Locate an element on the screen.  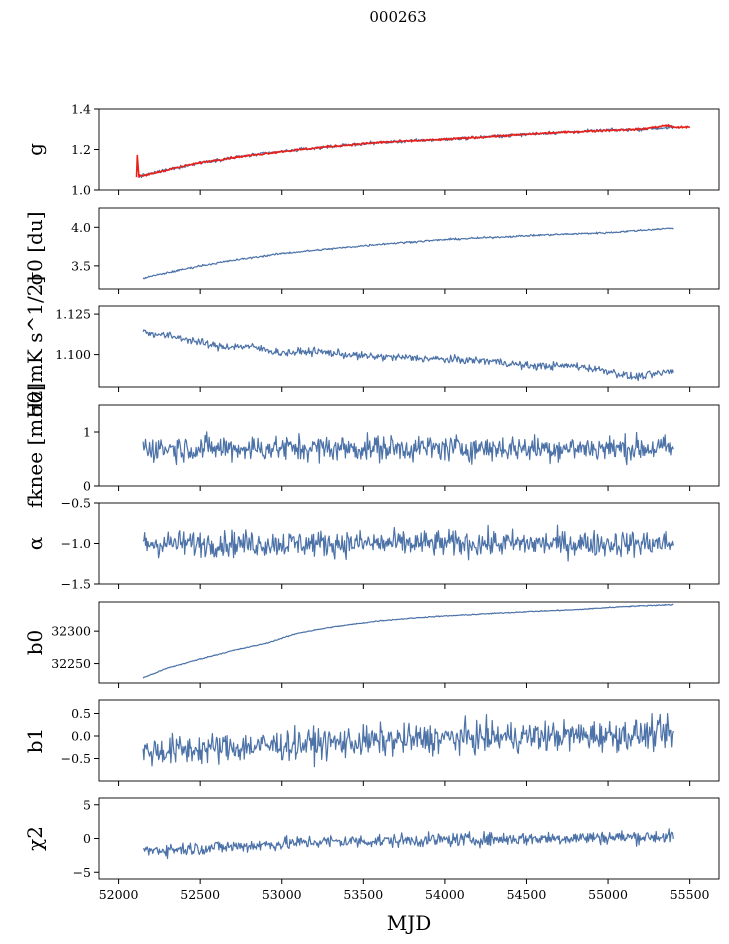
x-tick-label: 54000 is located at coordinates (445, 894).